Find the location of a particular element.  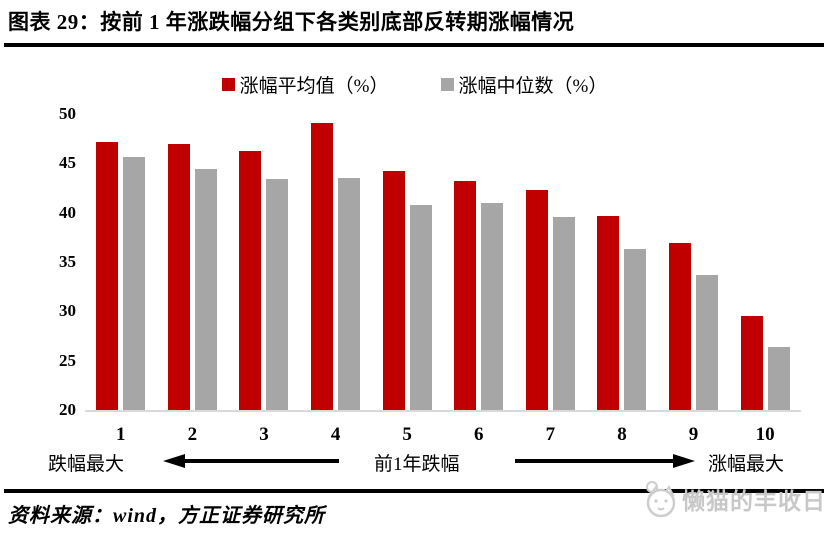

x-tick-label: 8 is located at coordinates (622, 434).